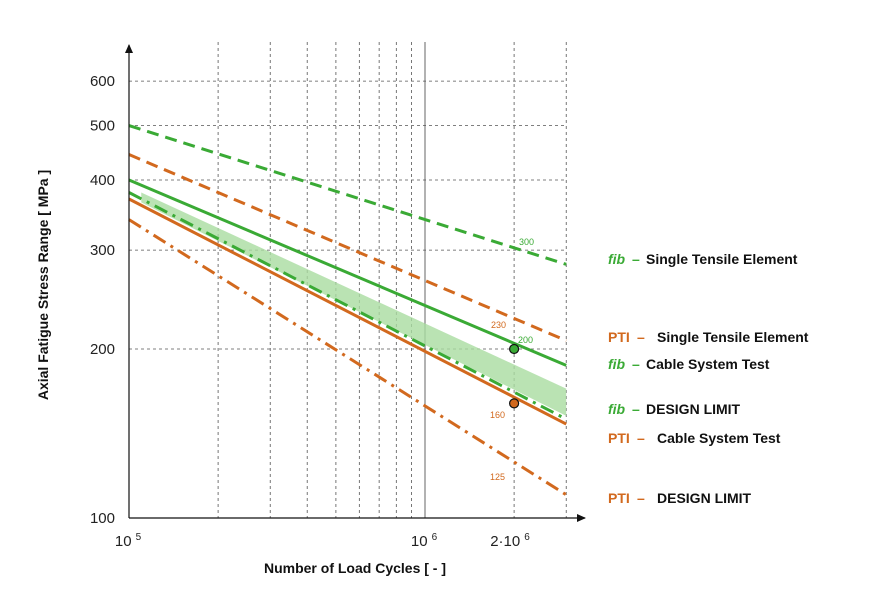 The image size is (879, 594). Describe the element at coordinates (498, 325) in the screenshot. I see `value-label: 230` at that location.